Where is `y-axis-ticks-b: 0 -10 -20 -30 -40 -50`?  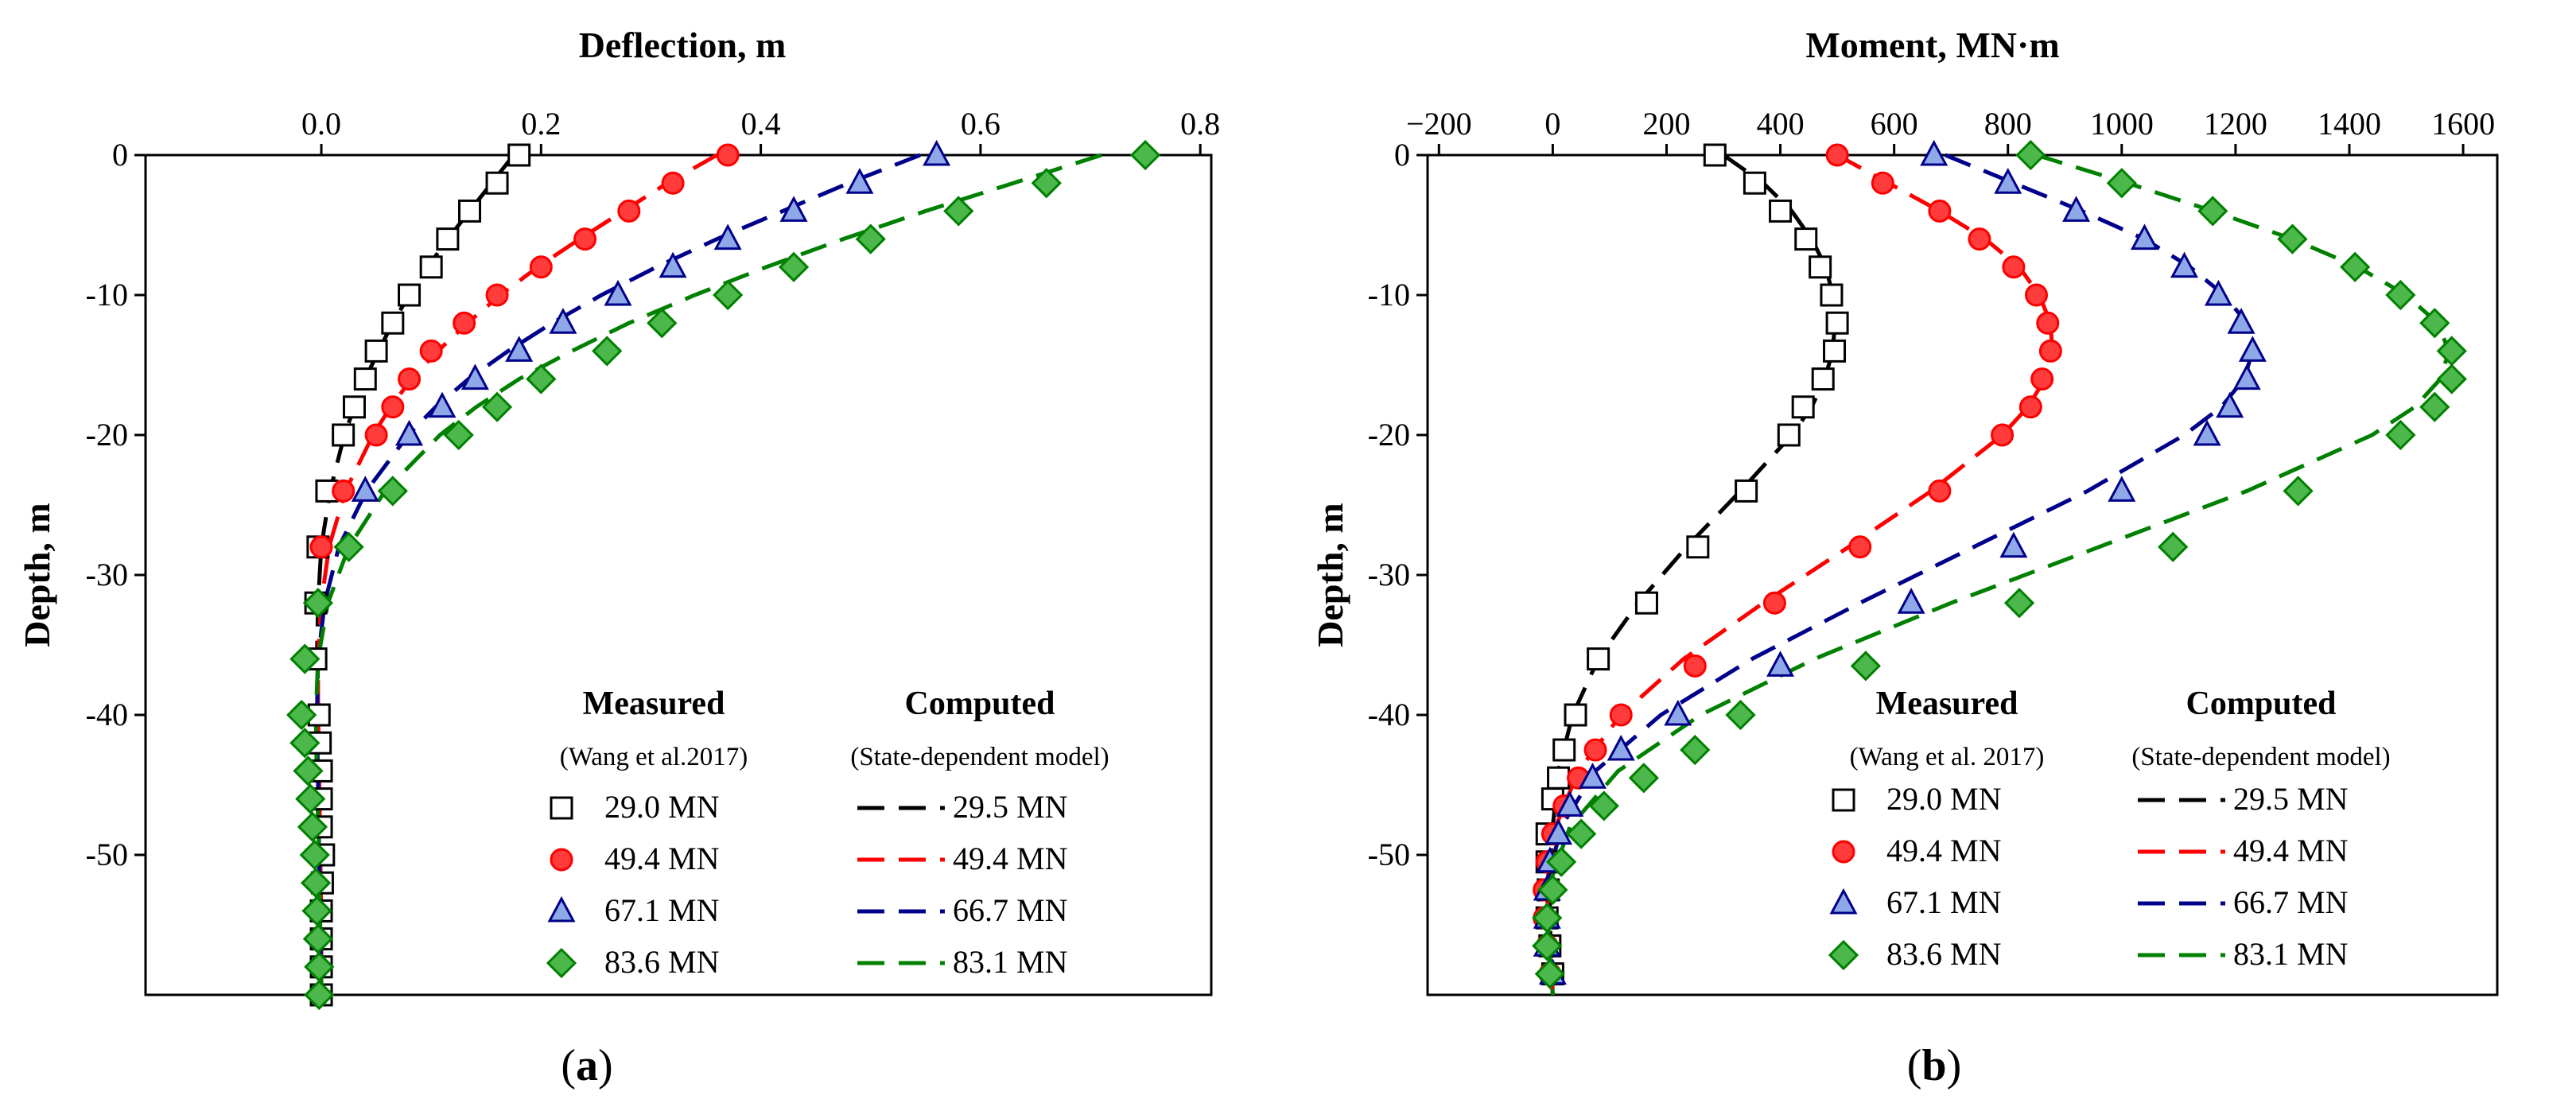 y-axis-ticks-b: 0 -10 -20 -30 -40 -50 is located at coordinates (1398, 504).